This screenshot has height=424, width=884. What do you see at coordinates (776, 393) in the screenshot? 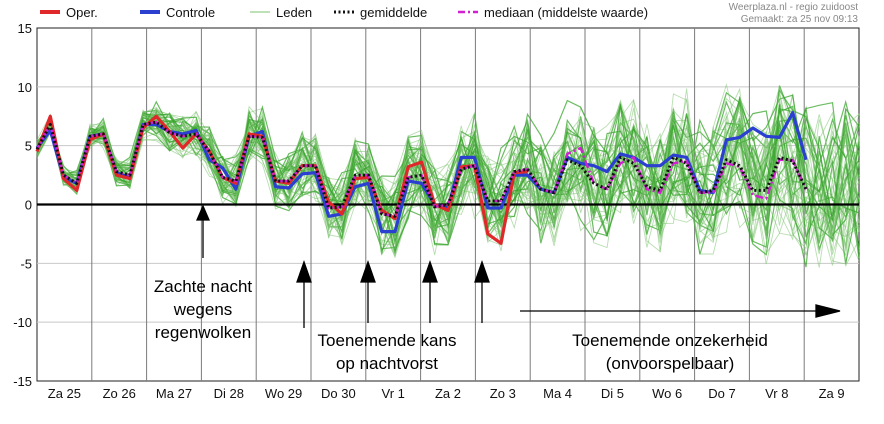
I see `x-tick-label: Vr 8` at bounding box center [776, 393].